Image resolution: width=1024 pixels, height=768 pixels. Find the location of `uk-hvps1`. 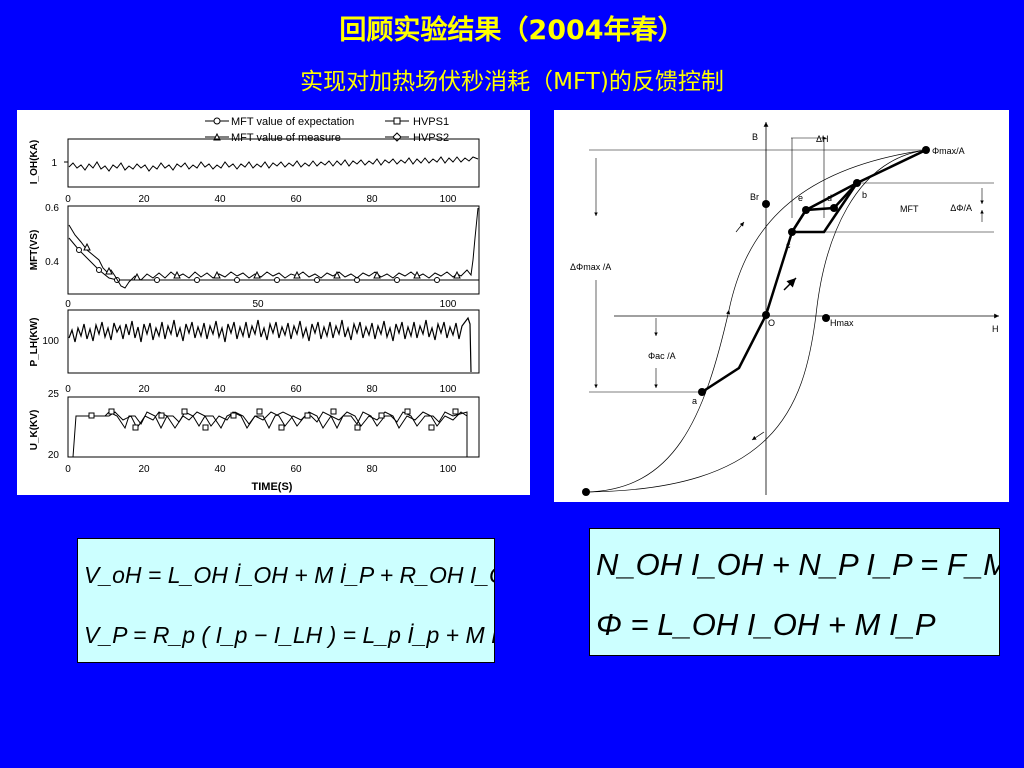

uk-hvps1 is located at coordinates (268, 434).